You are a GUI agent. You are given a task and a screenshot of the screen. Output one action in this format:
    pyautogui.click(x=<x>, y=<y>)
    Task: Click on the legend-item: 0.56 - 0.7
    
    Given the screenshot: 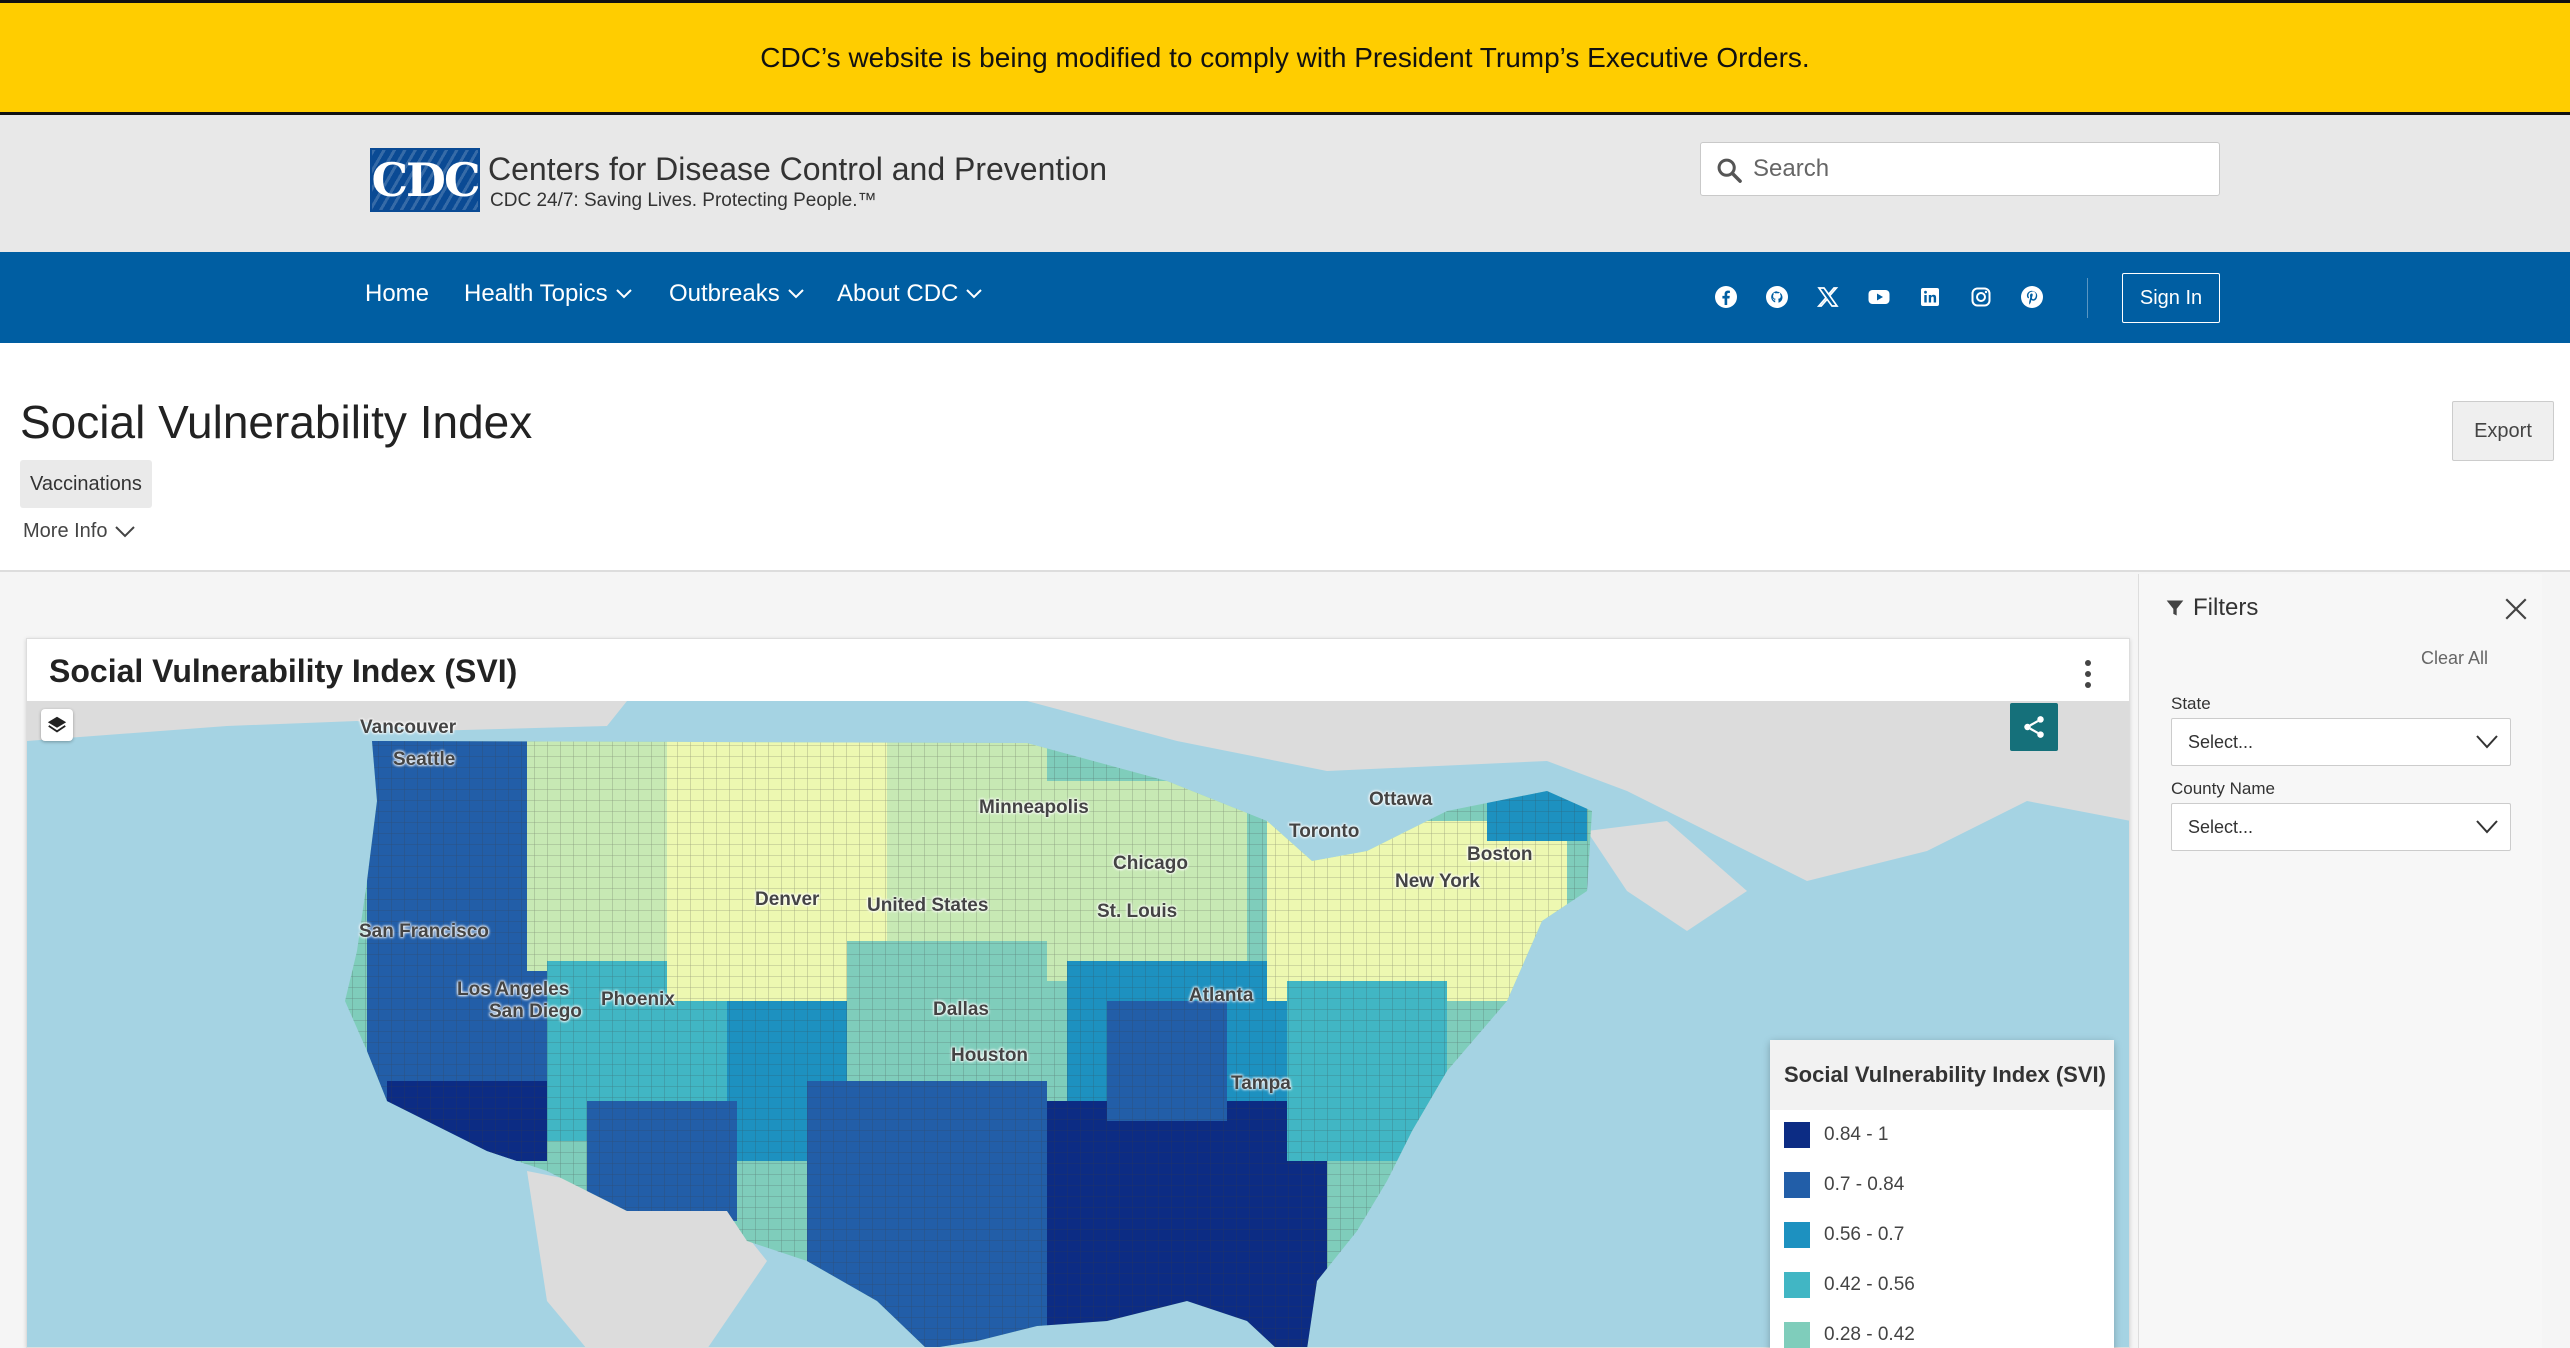 What is the action you would take?
    pyautogui.click(x=1942, y=1235)
    